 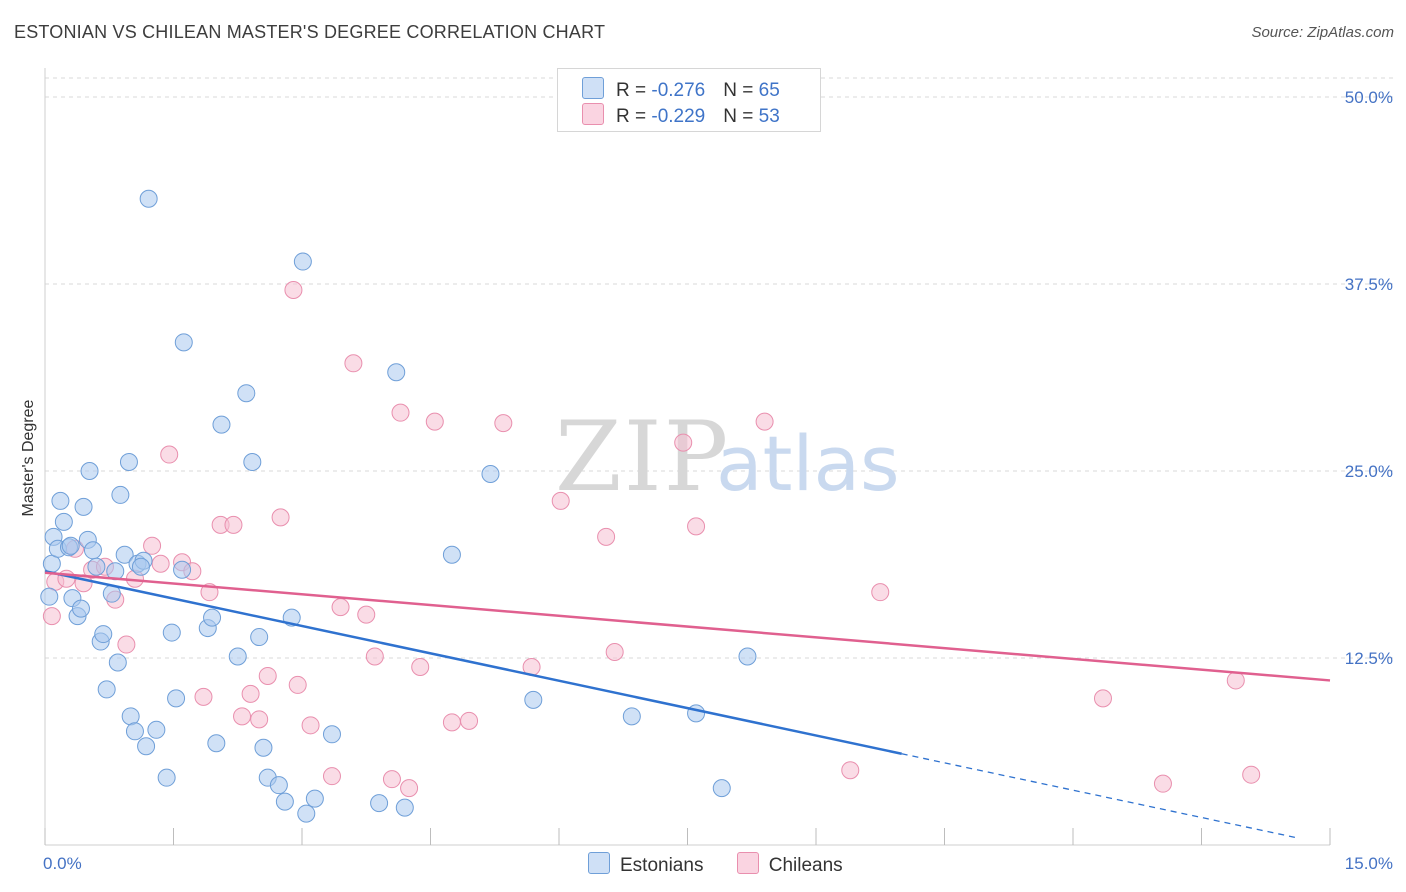 I want to click on watermark-atlas: atlas, so click(x=808, y=463).